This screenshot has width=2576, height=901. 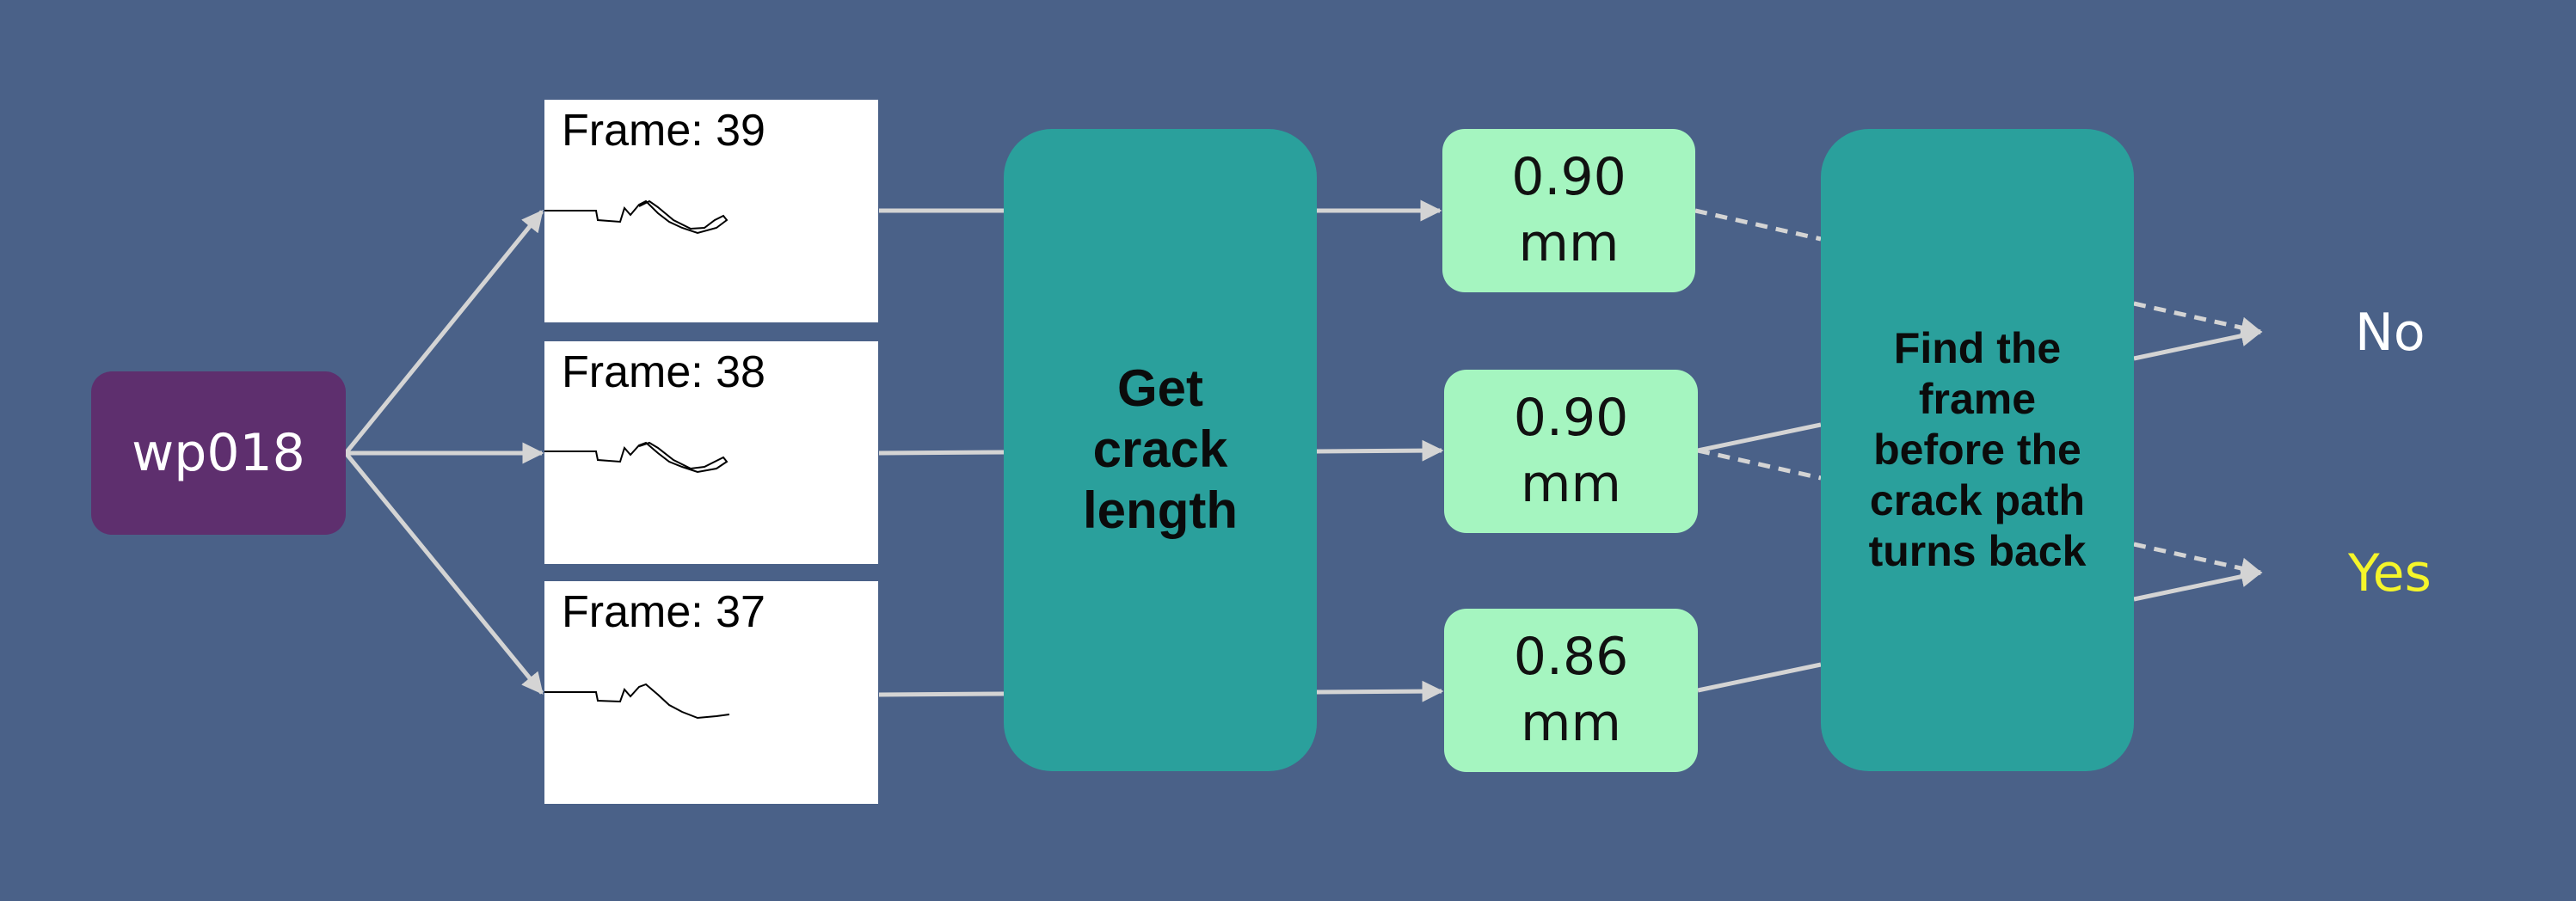 What do you see at coordinates (2198, 343) in the screenshot?
I see `edge-find-frame-to-no-solid` at bounding box center [2198, 343].